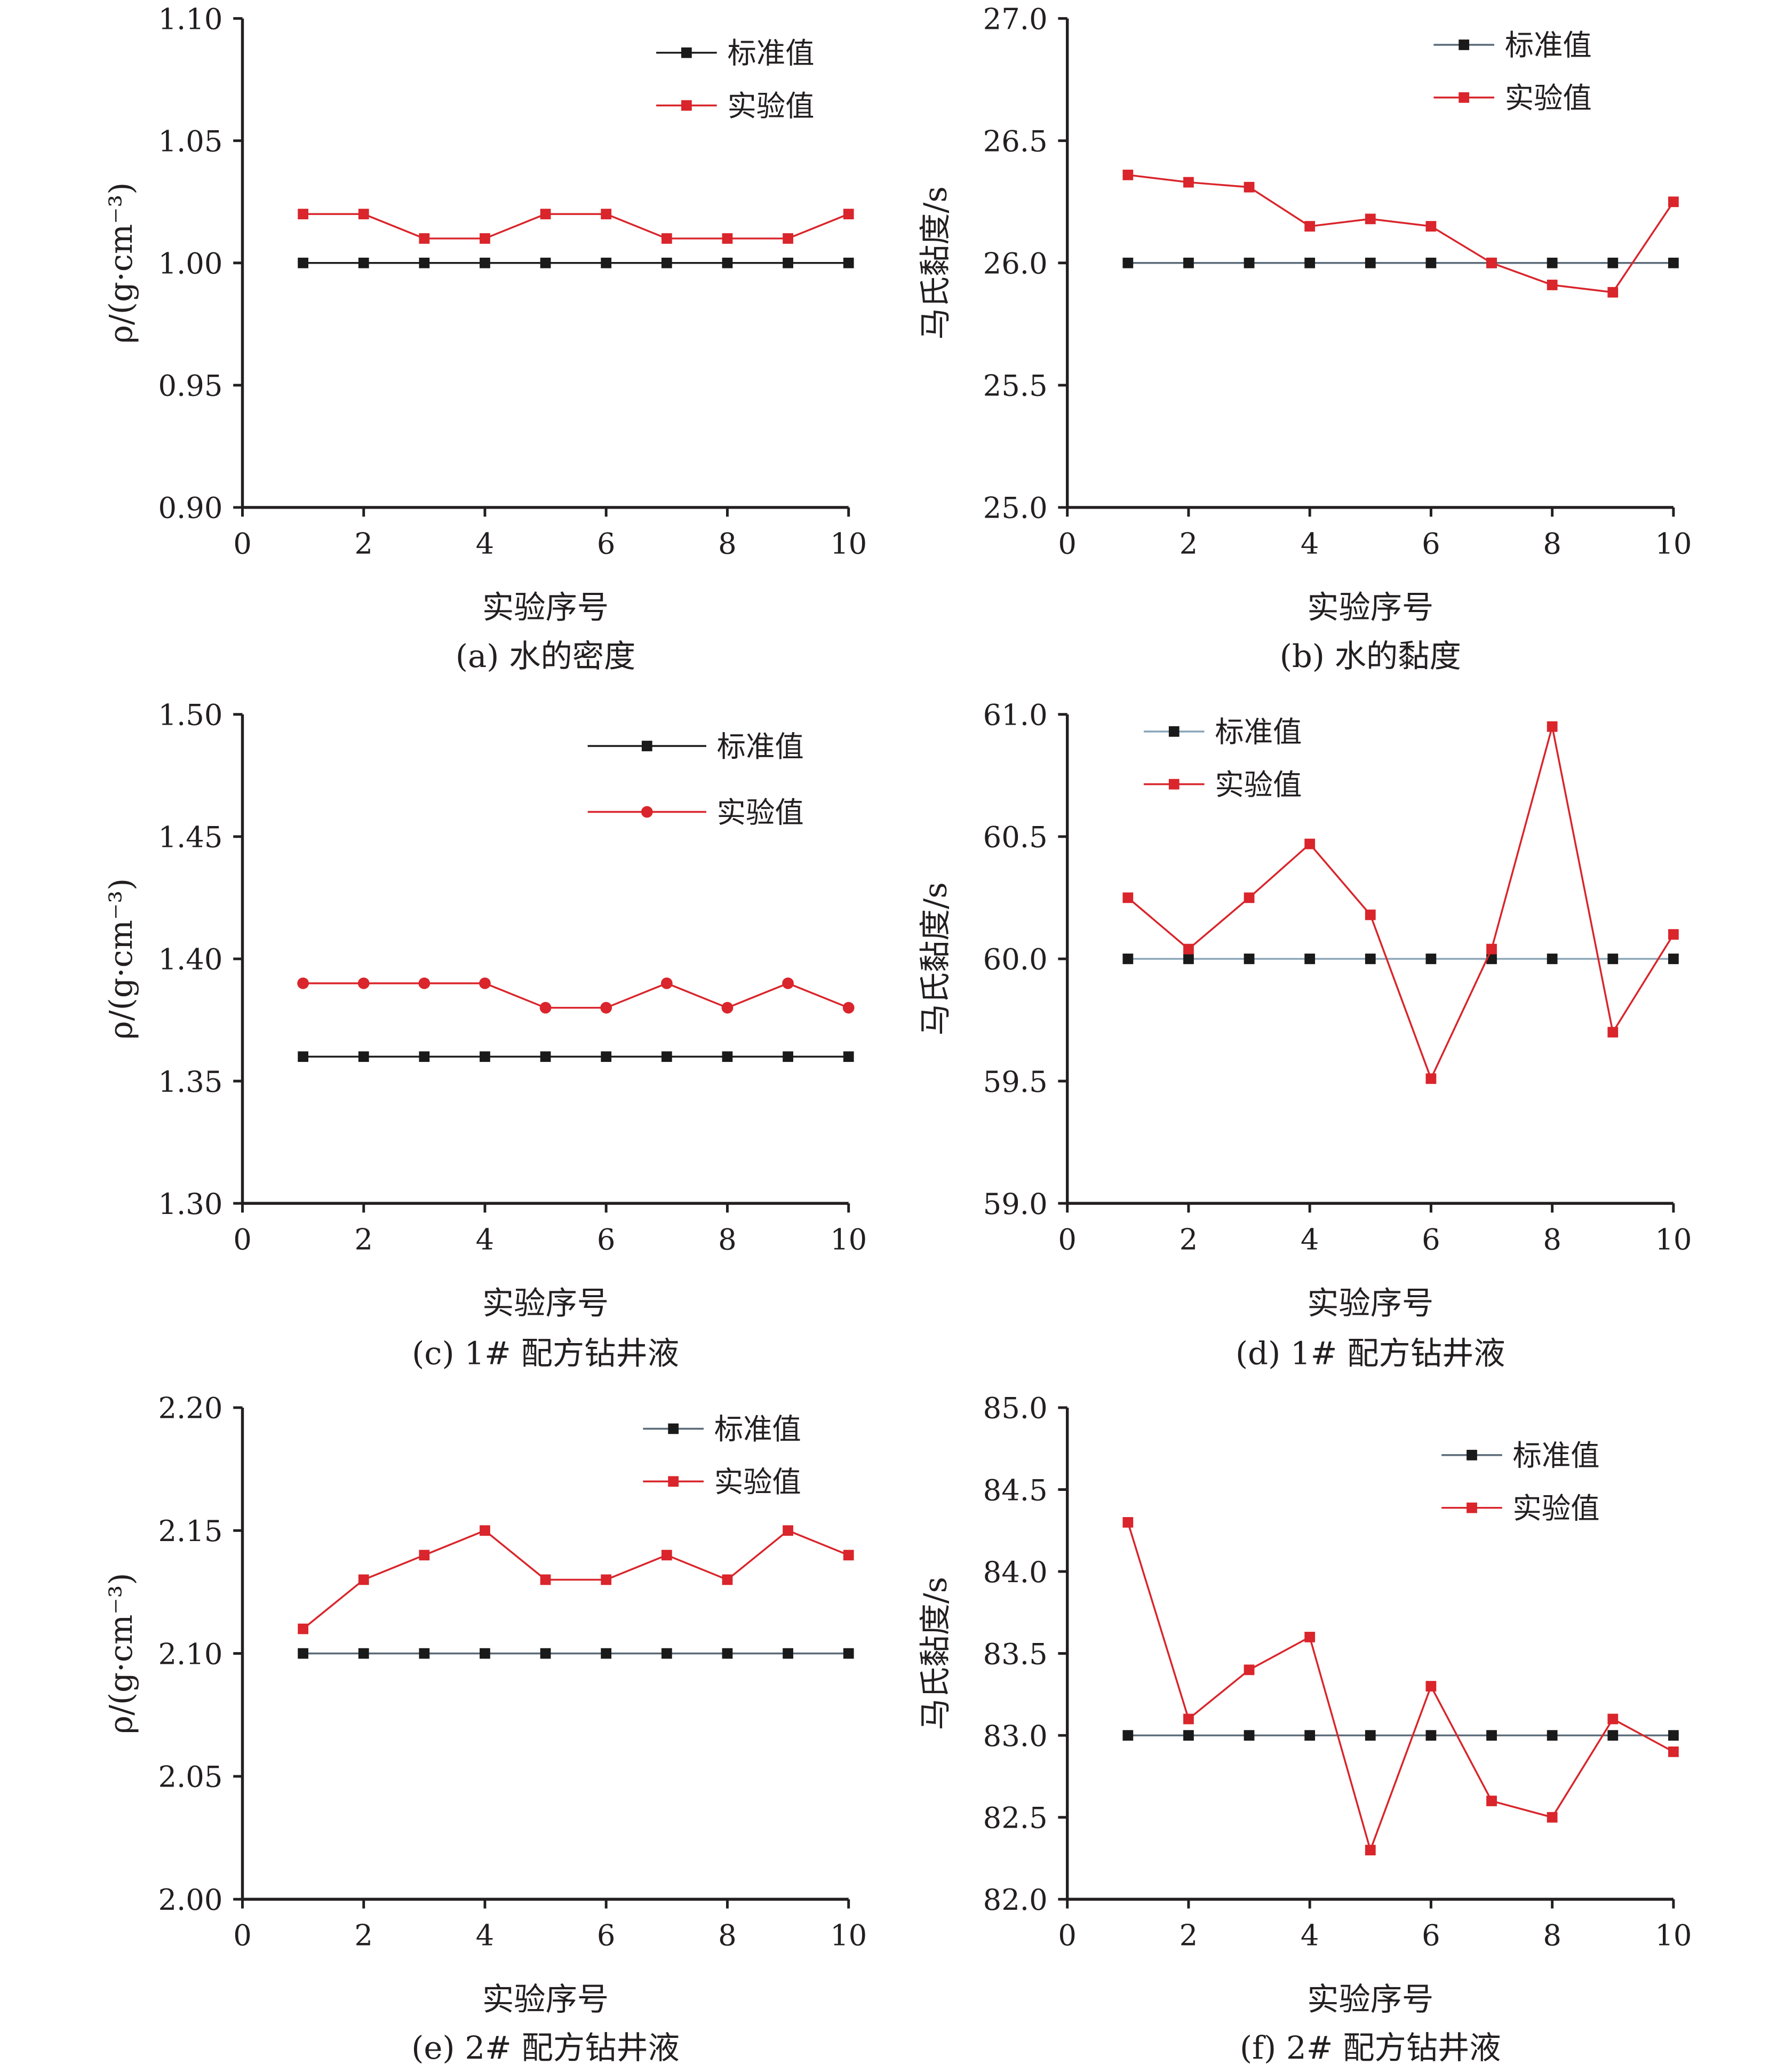 Image resolution: width=1785 pixels, height=2072 pixels. Describe the element at coordinates (606, 543) in the screenshot. I see `x-tick-label: 6` at that location.